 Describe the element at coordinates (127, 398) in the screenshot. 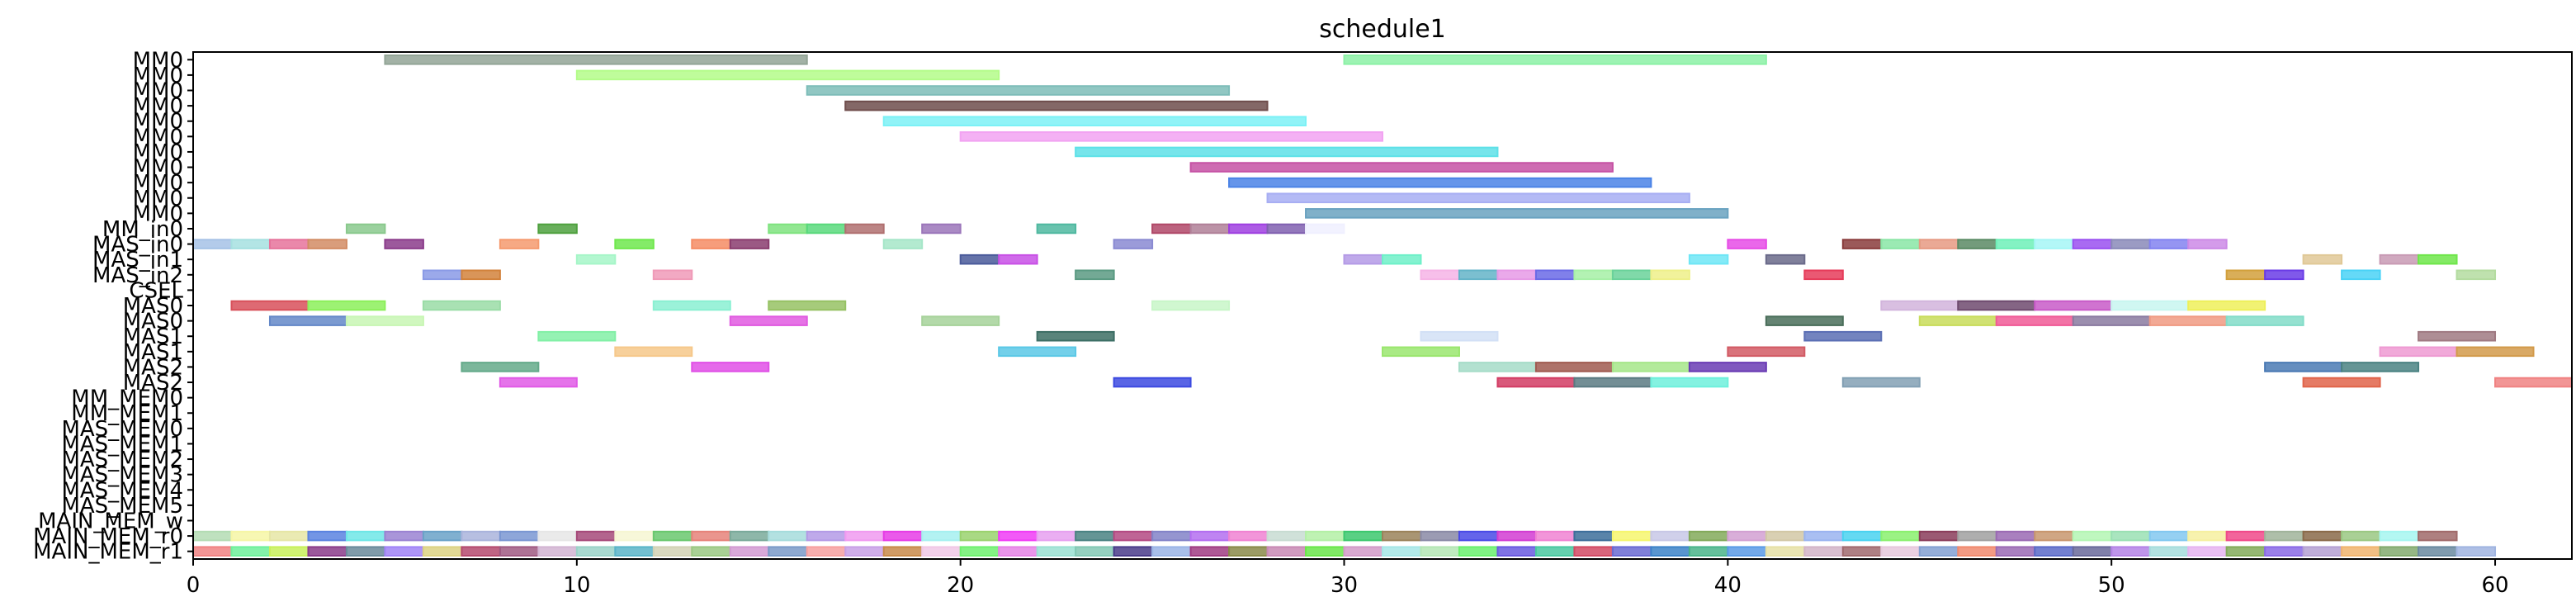

I see `y-tick-label: MM_MEM0` at that location.